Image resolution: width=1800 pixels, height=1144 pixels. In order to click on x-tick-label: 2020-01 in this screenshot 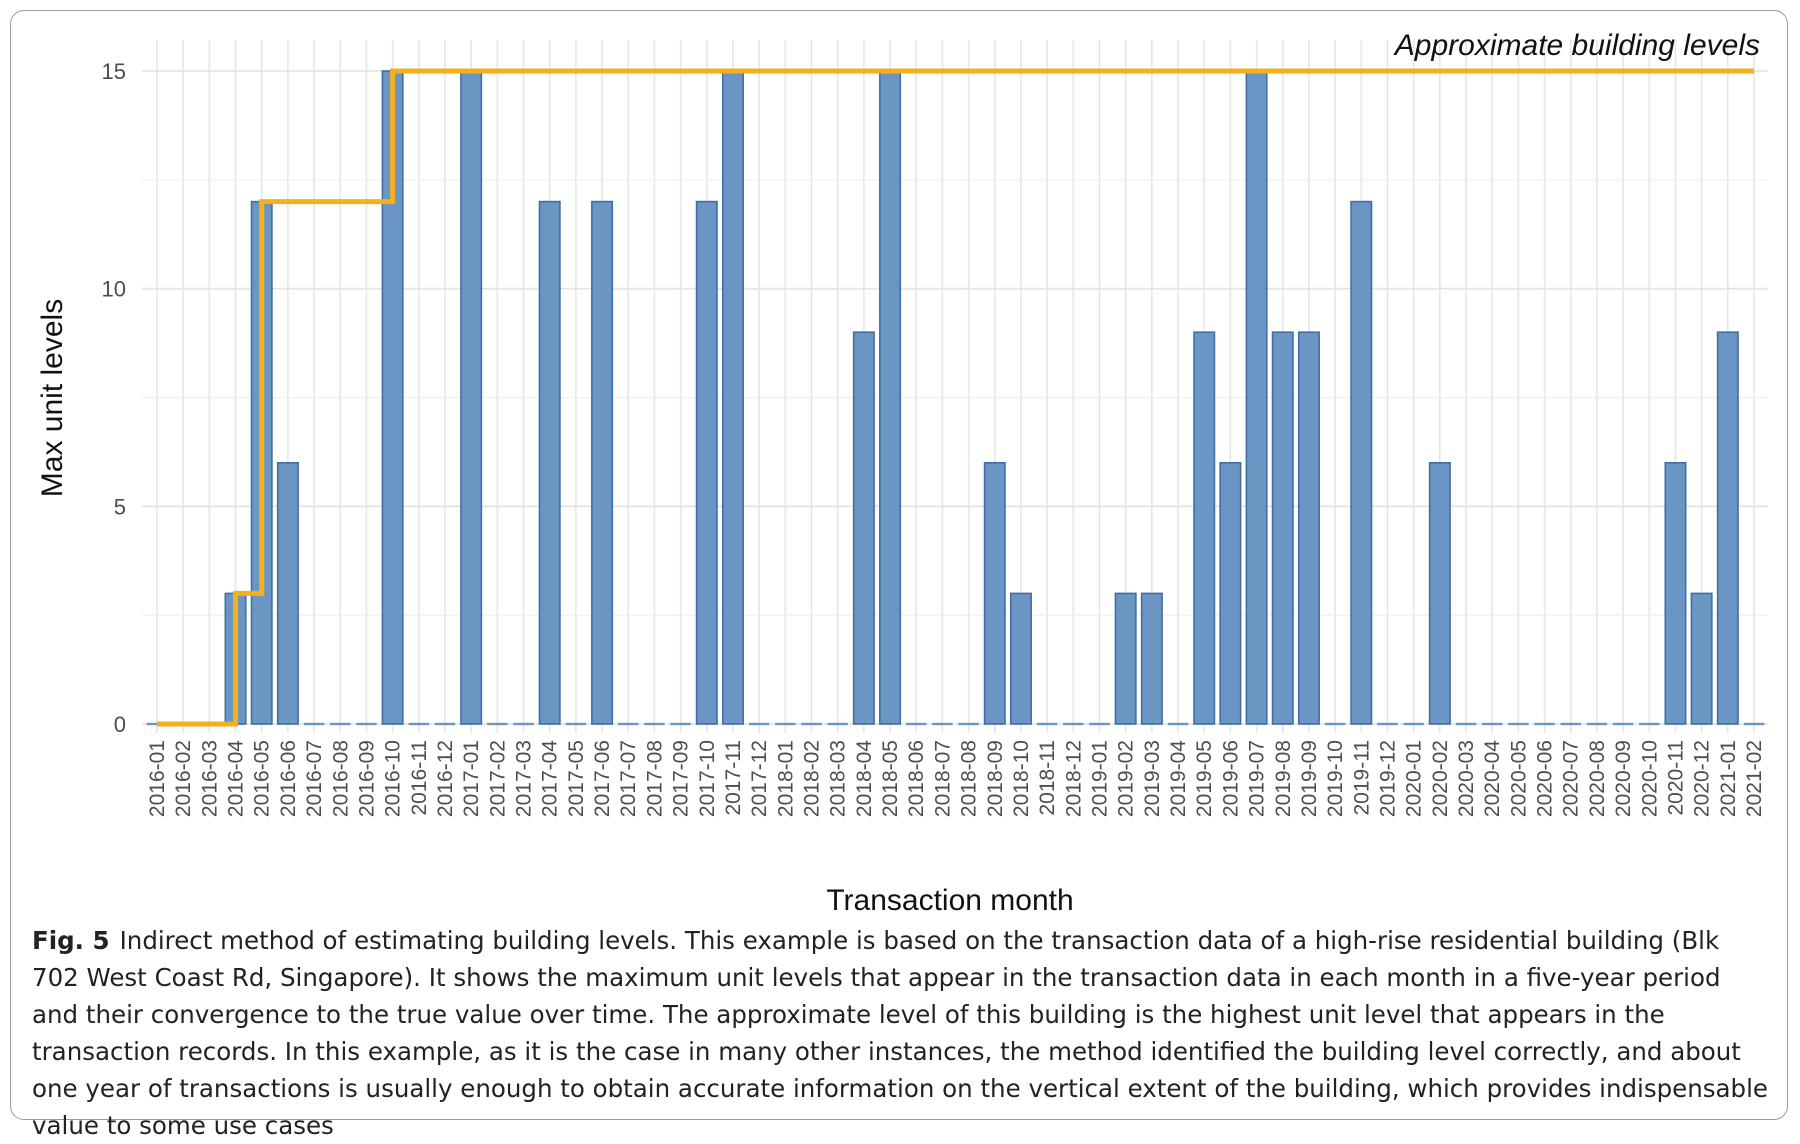, I will do `click(1414, 778)`.